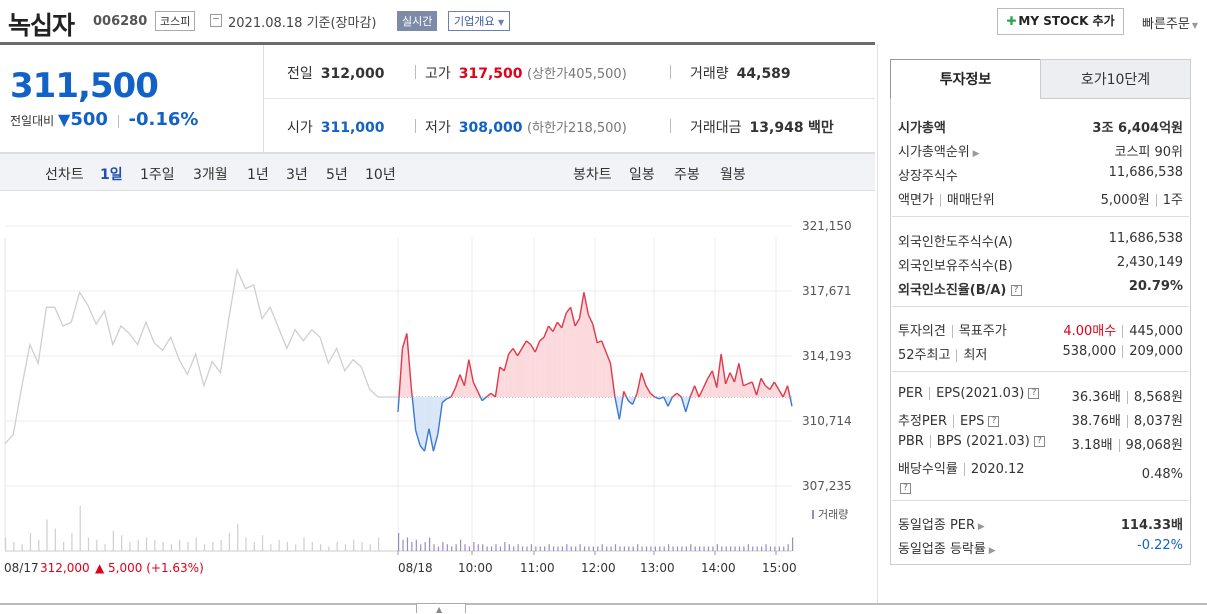  What do you see at coordinates (827, 486) in the screenshot?
I see `y-tick-label: 307,235` at bounding box center [827, 486].